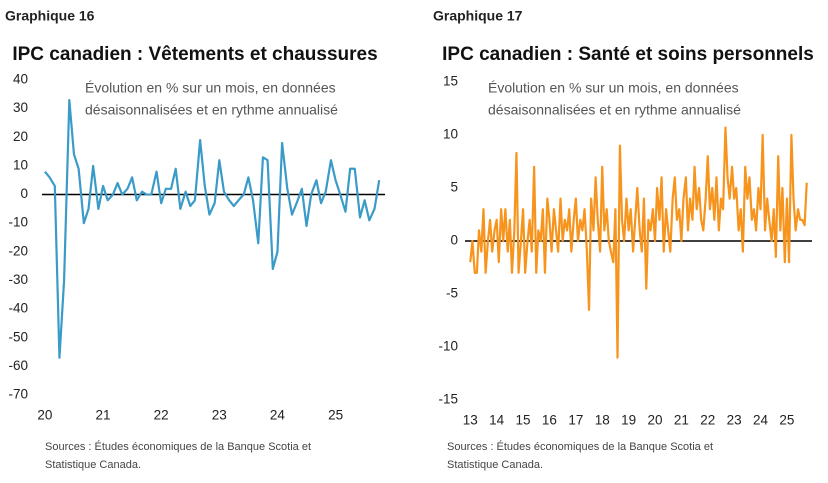 The width and height of the screenshot is (828, 483). Describe the element at coordinates (18, 336) in the screenshot. I see `y-tick-label: -50` at that location.